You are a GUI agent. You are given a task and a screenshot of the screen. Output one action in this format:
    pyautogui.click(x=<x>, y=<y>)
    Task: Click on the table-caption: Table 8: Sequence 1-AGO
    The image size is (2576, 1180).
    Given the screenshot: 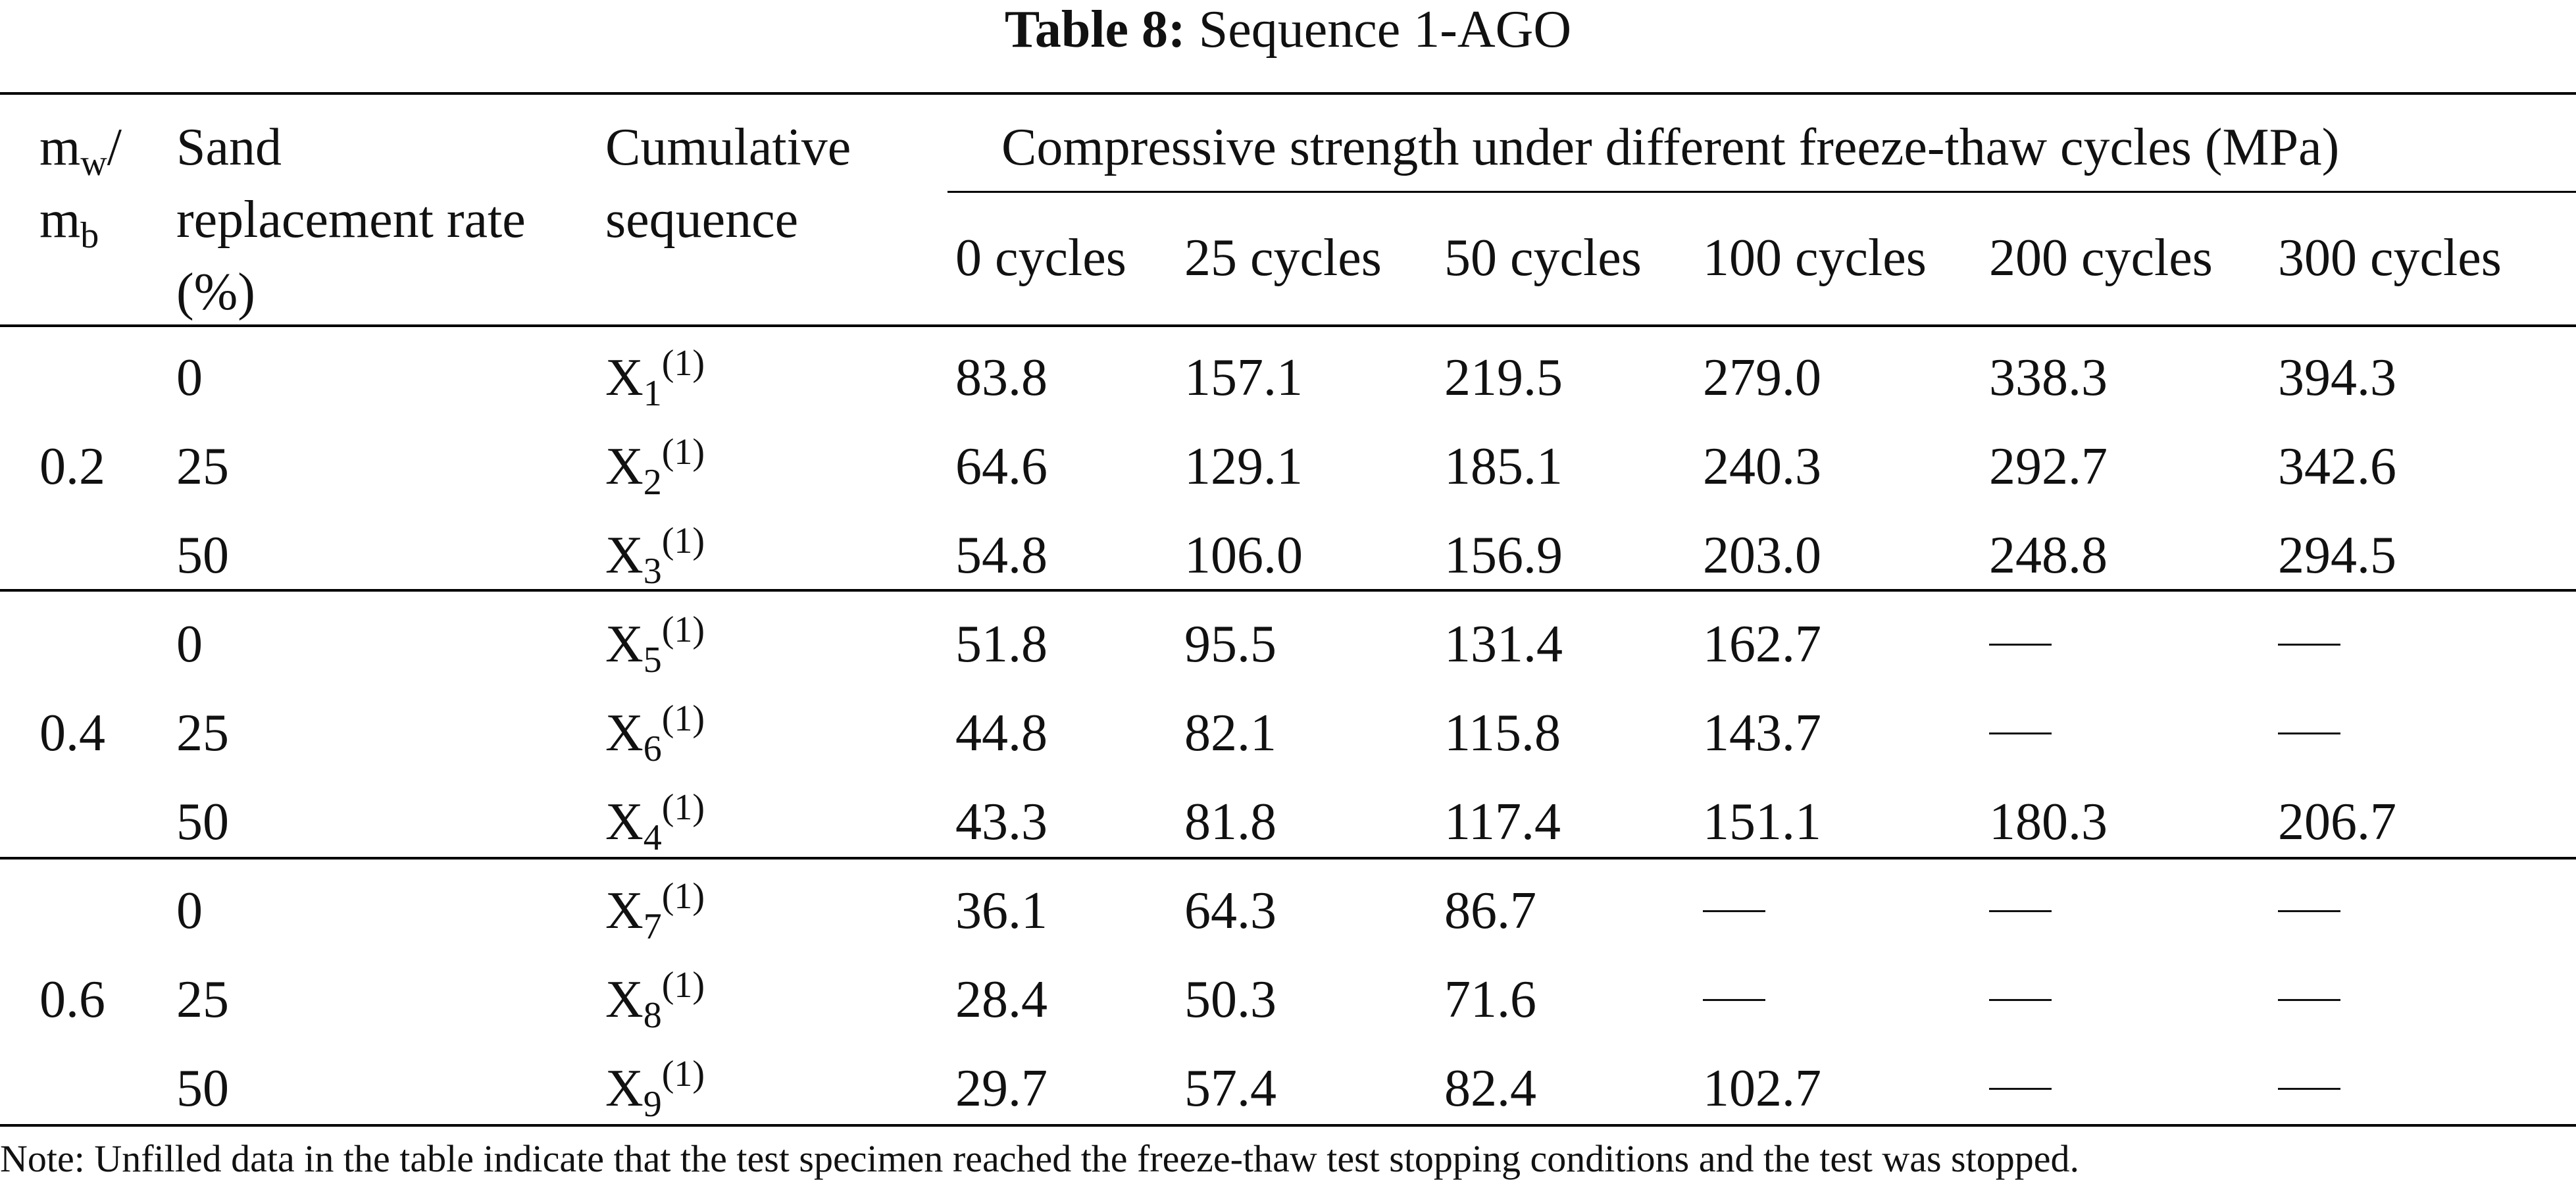 What is the action you would take?
    pyautogui.click(x=1288, y=33)
    